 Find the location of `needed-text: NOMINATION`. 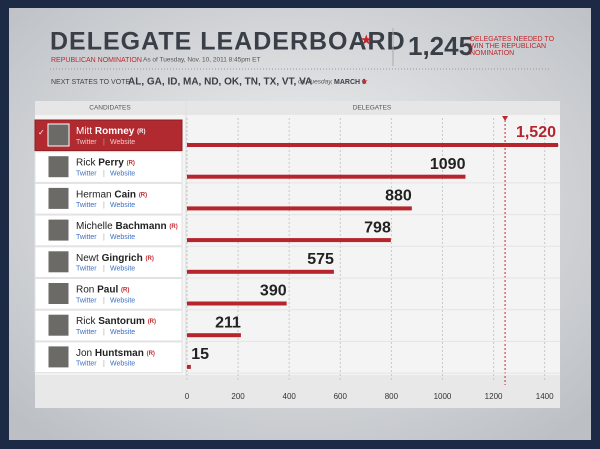

needed-text: NOMINATION is located at coordinates (492, 53).